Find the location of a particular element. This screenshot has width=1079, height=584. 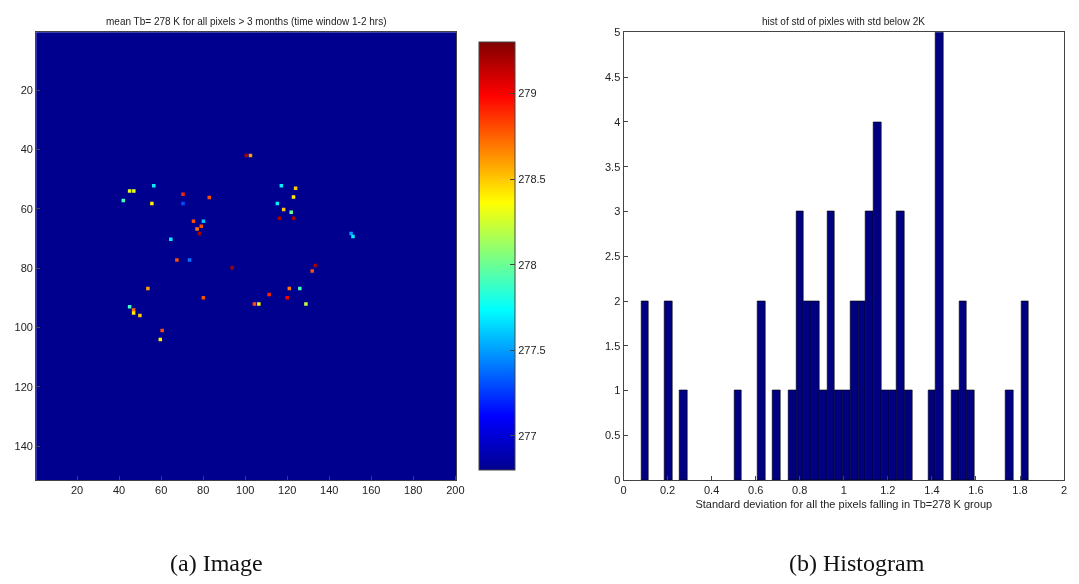

x-tick-label: 200 is located at coordinates (455, 490).